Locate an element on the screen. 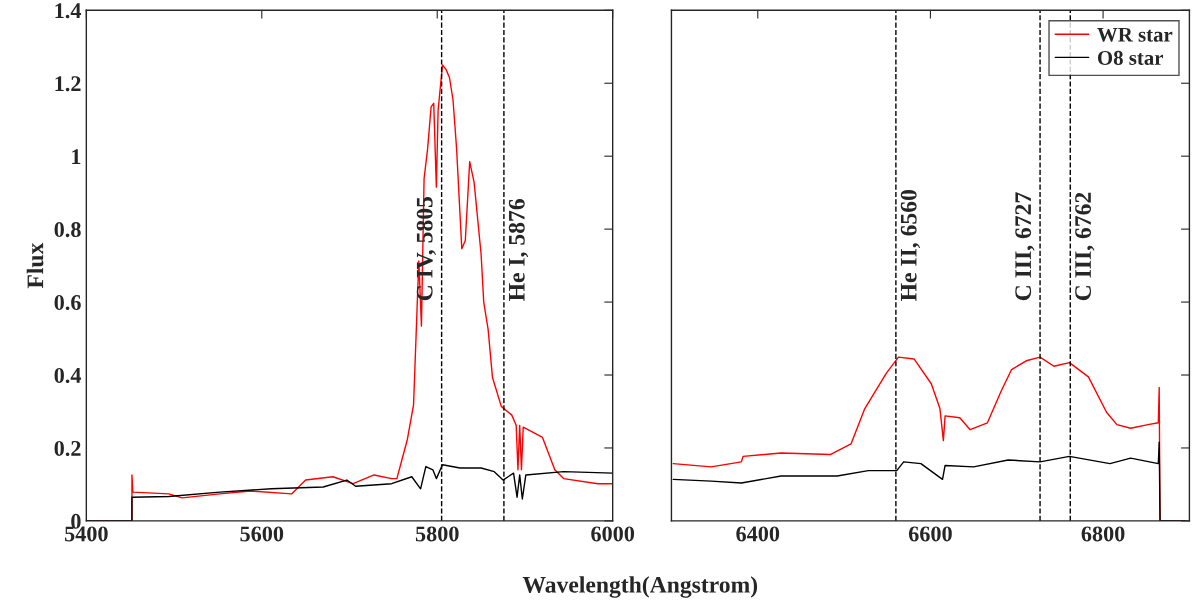 The image size is (1199, 605). y-axis-title: Flux is located at coordinates (35, 265).